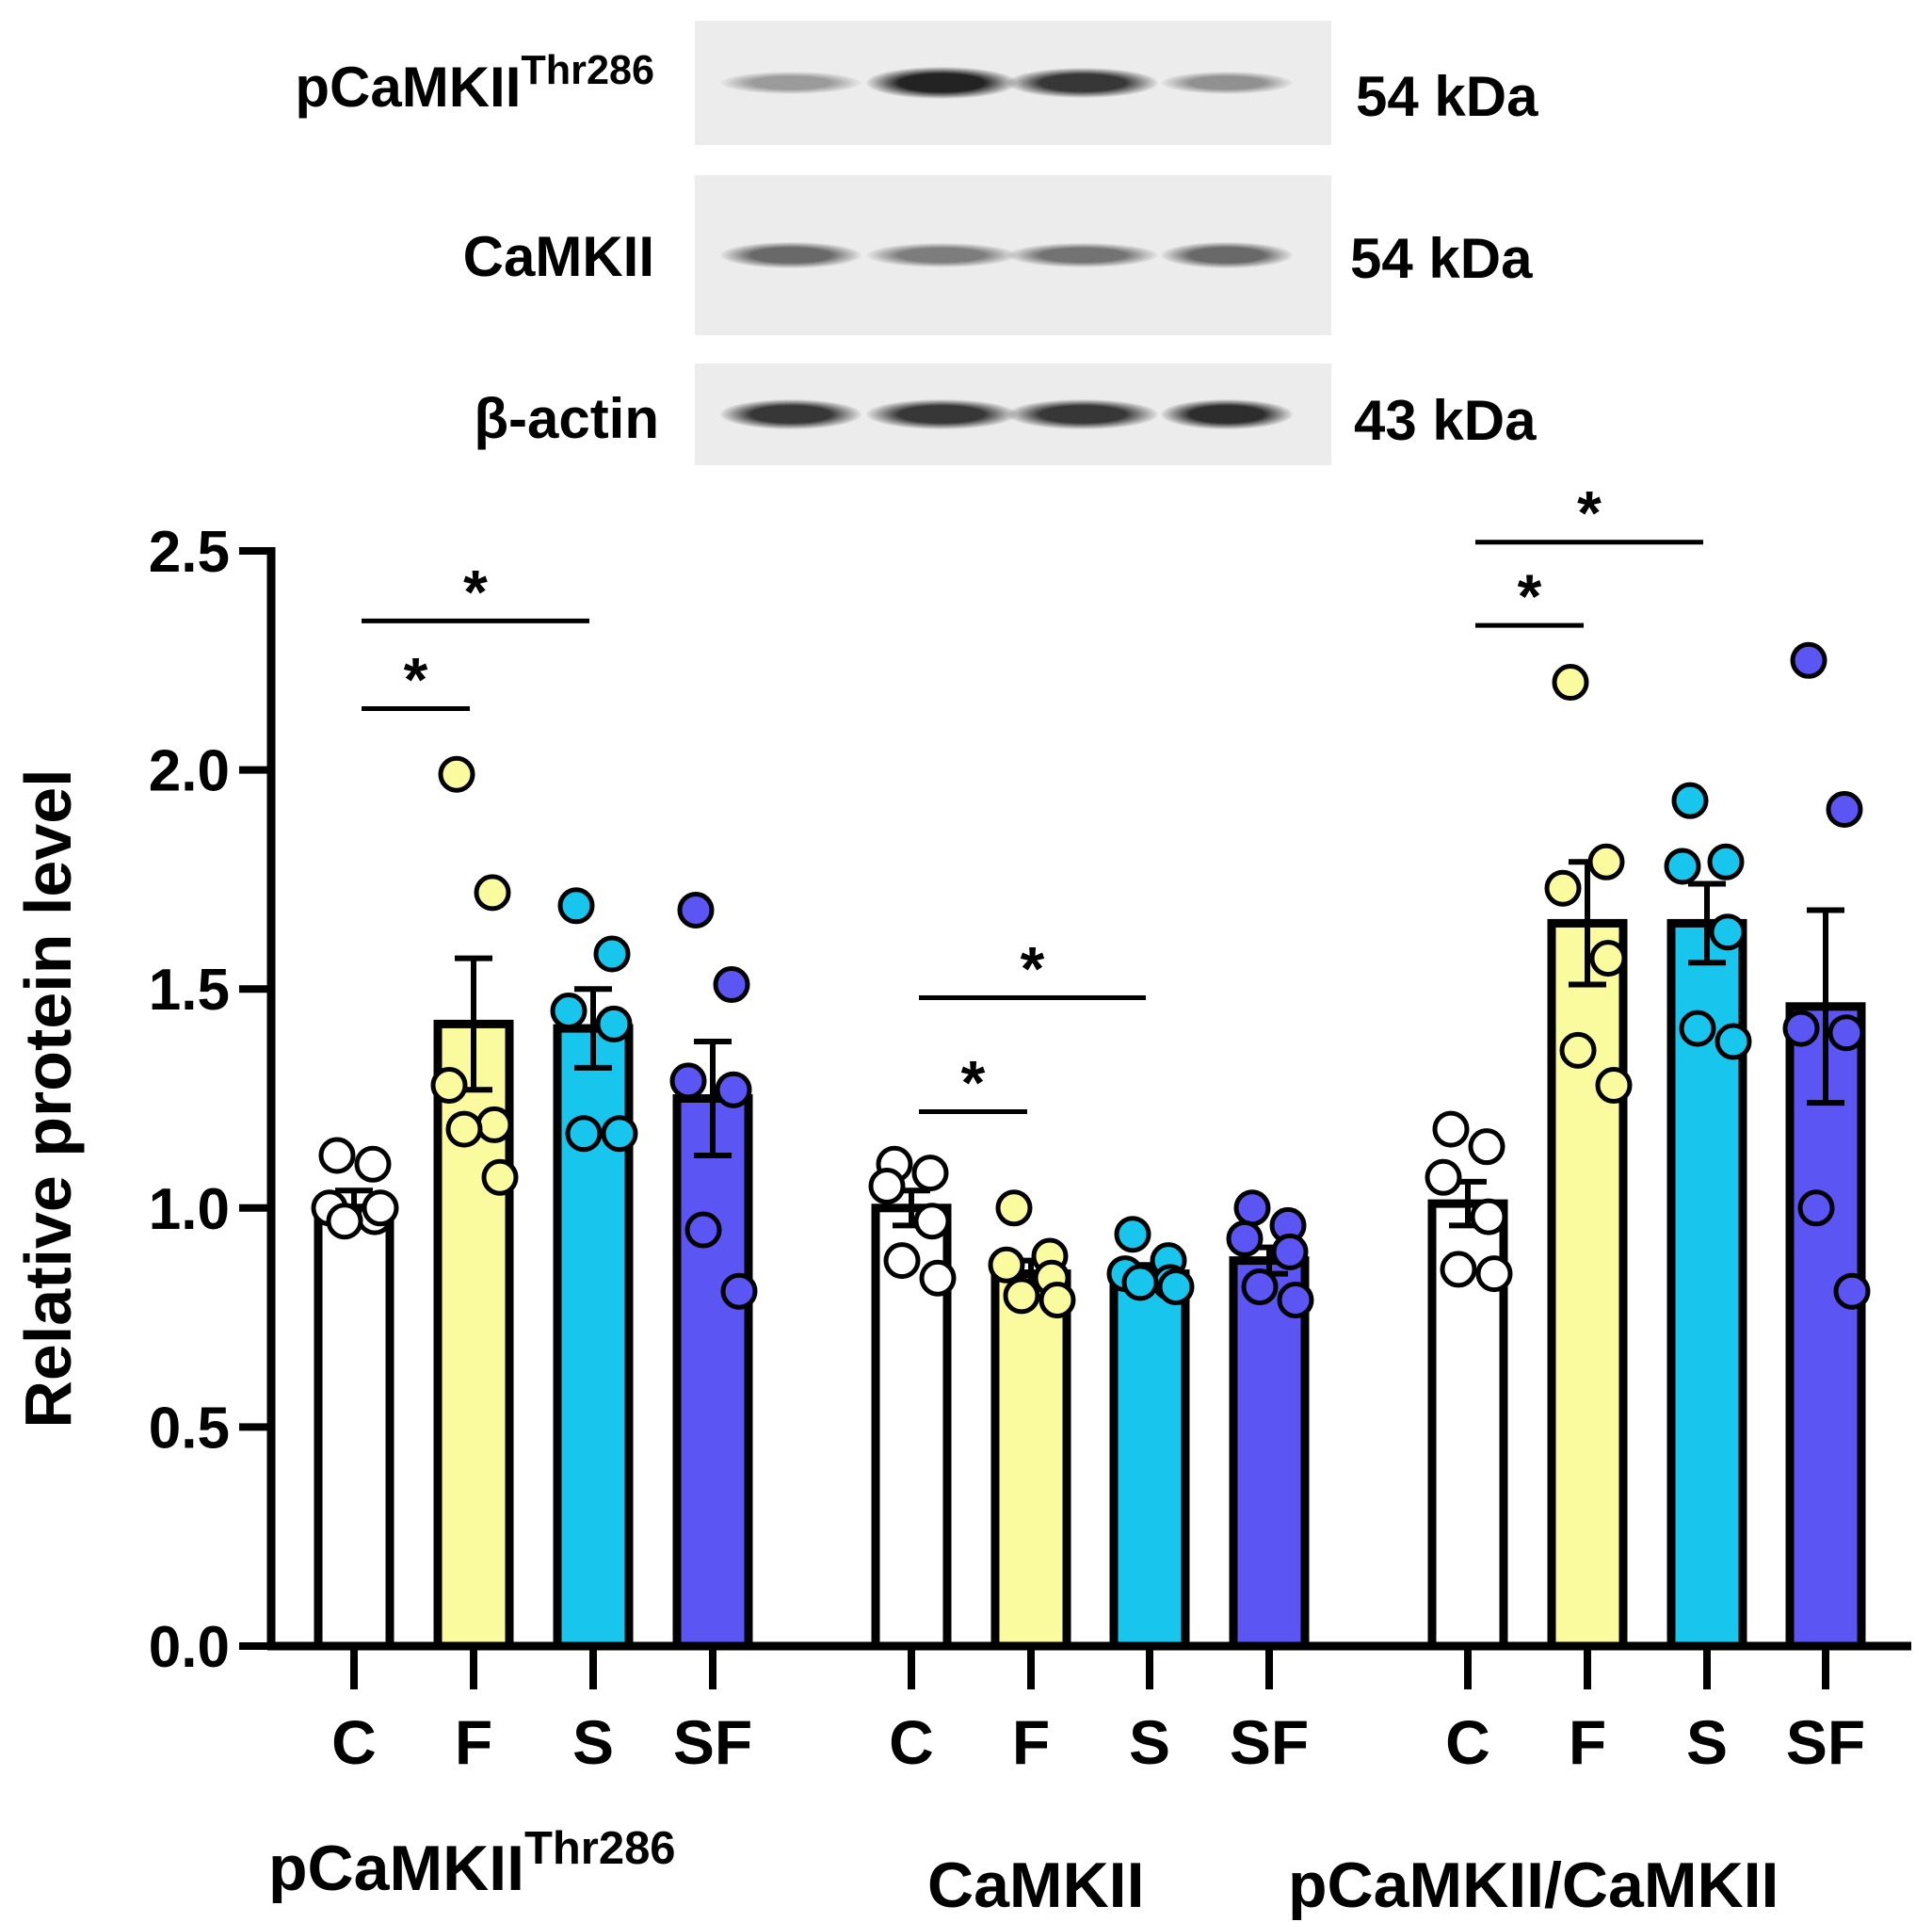  I want to click on y-tick-label: 0.5, so click(189, 1428).